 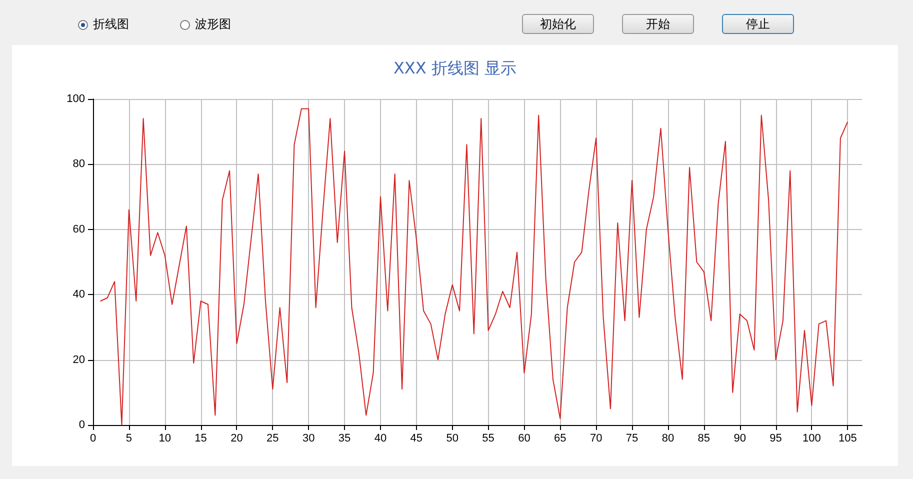 I want to click on y-tick-label: 60, so click(x=78, y=229).